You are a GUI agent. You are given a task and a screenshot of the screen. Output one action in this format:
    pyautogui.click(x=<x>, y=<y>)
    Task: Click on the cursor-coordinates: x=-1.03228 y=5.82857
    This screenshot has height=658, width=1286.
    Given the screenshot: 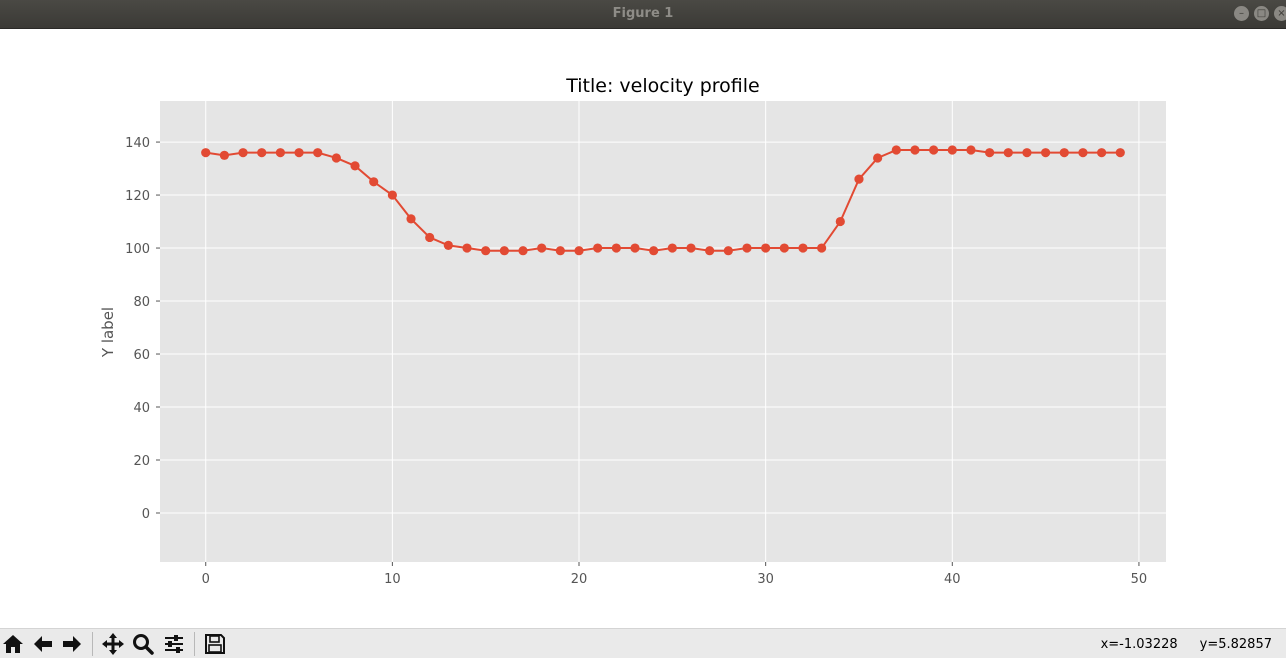 What is the action you would take?
    pyautogui.click(x=1175, y=644)
    